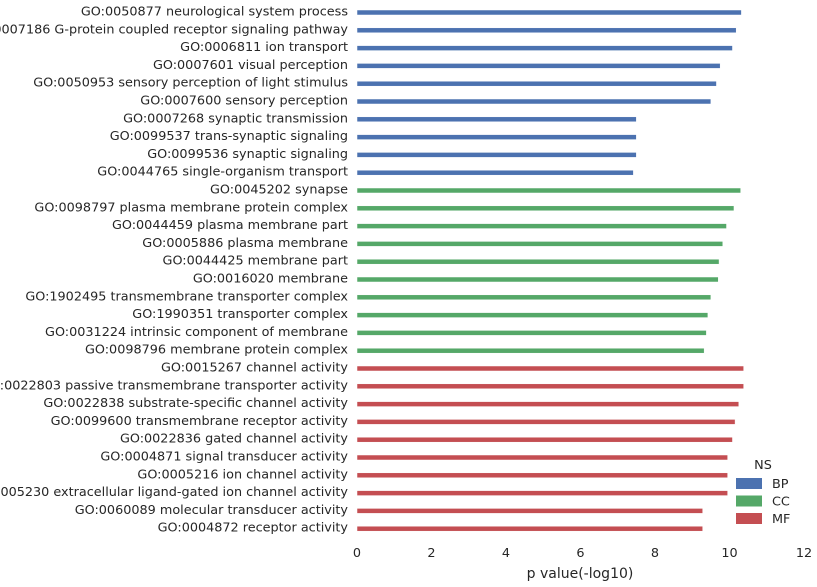  Describe the element at coordinates (247, 154) in the screenshot. I see `category-label-go-0099536: GO:0099536 synaptic signaling` at that location.